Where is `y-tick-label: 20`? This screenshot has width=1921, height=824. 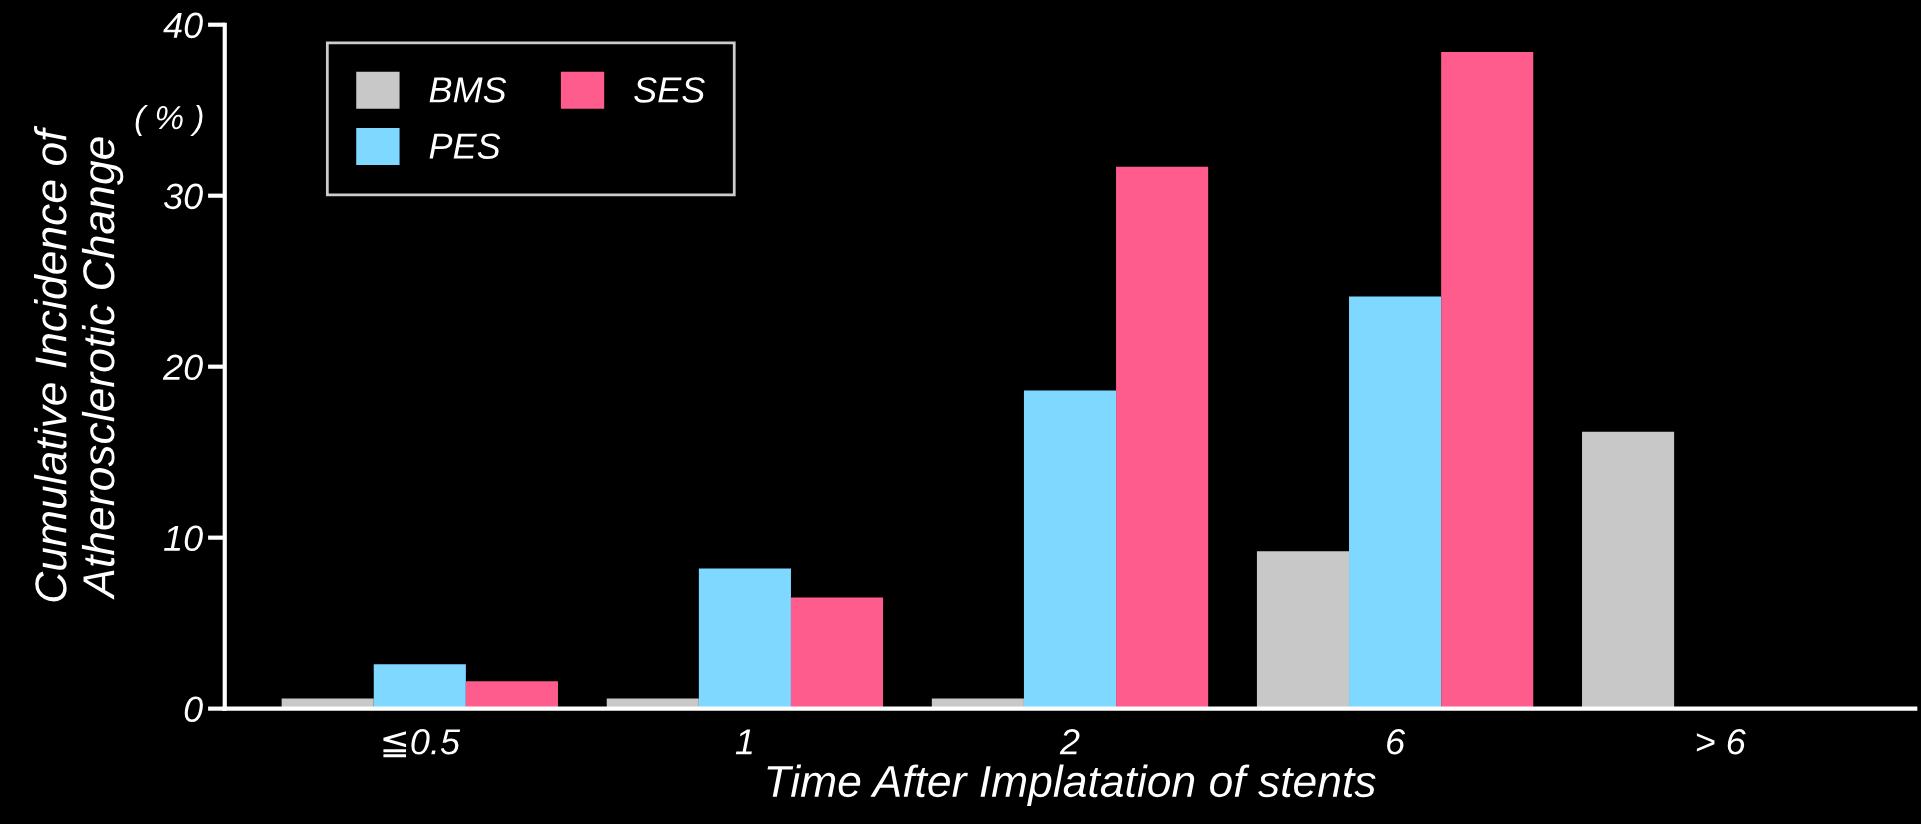
y-tick-label: 20 is located at coordinates (182, 367).